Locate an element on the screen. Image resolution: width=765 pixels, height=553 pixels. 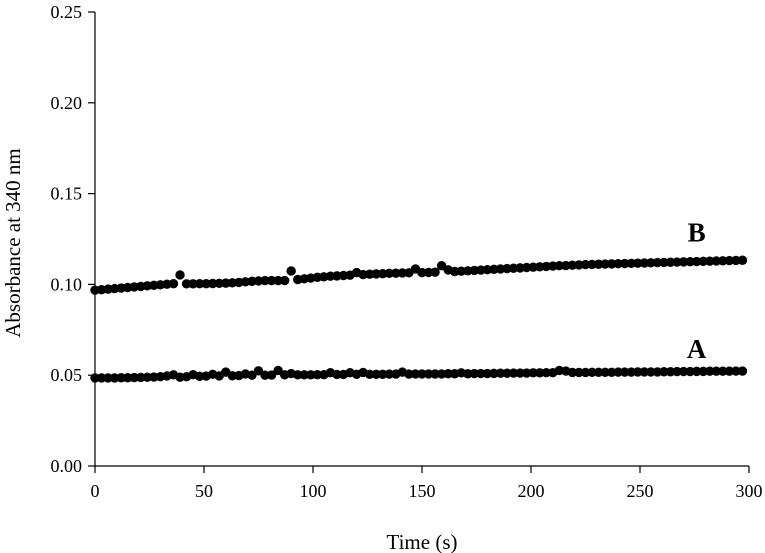
x-tick-label: 50 is located at coordinates (204, 491).